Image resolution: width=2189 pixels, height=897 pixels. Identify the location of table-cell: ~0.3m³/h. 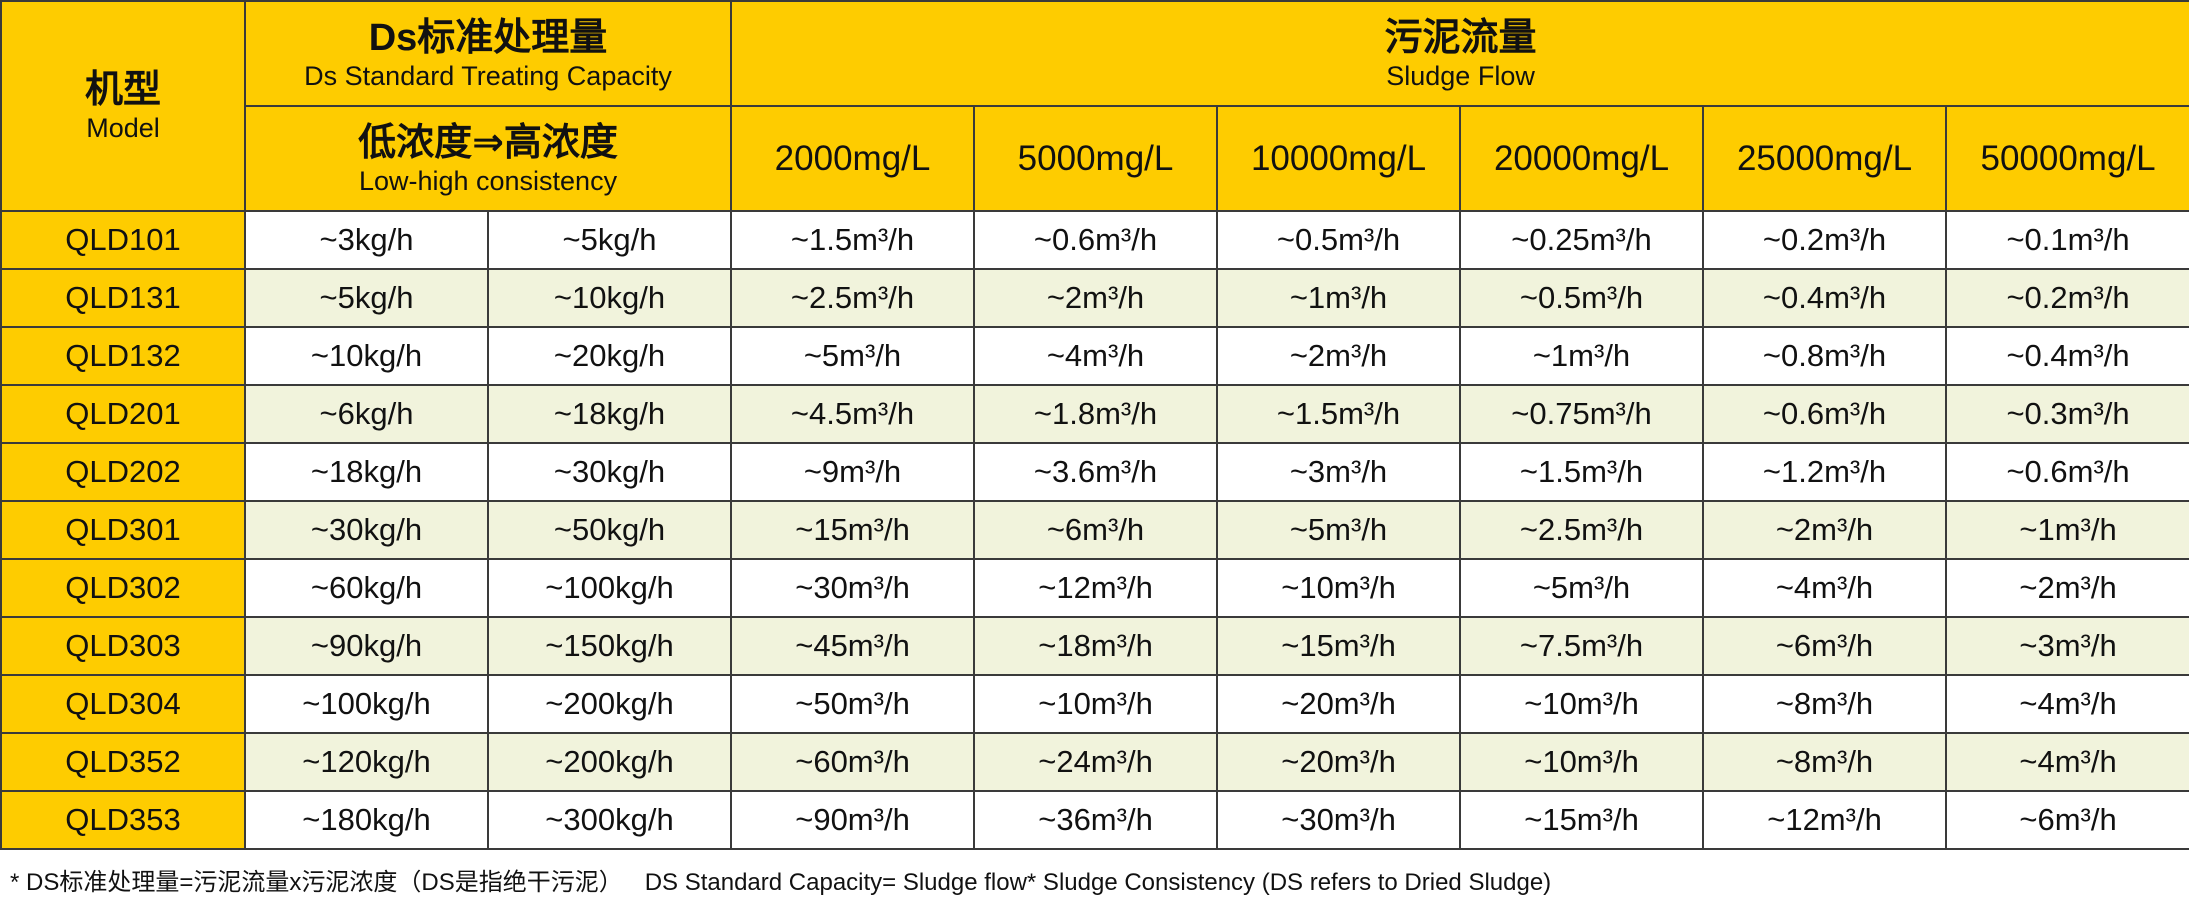
(2067, 414).